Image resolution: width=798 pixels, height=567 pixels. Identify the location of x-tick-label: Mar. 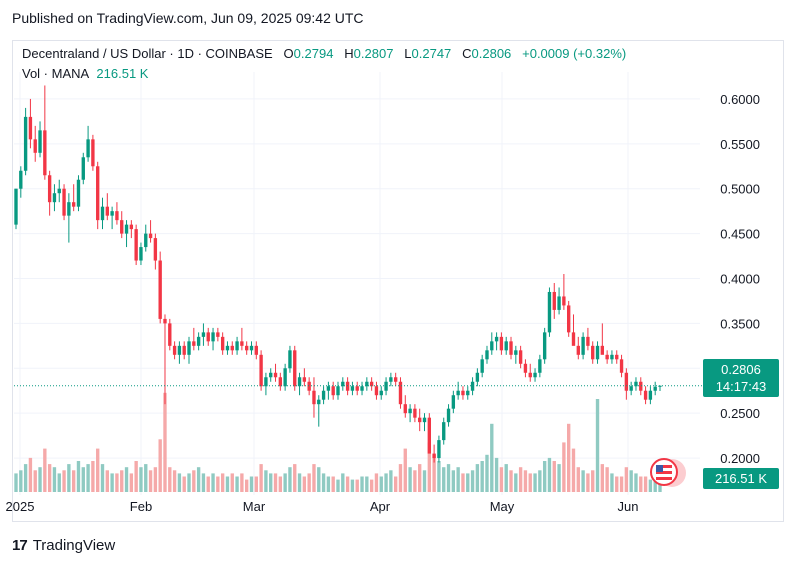
(254, 506).